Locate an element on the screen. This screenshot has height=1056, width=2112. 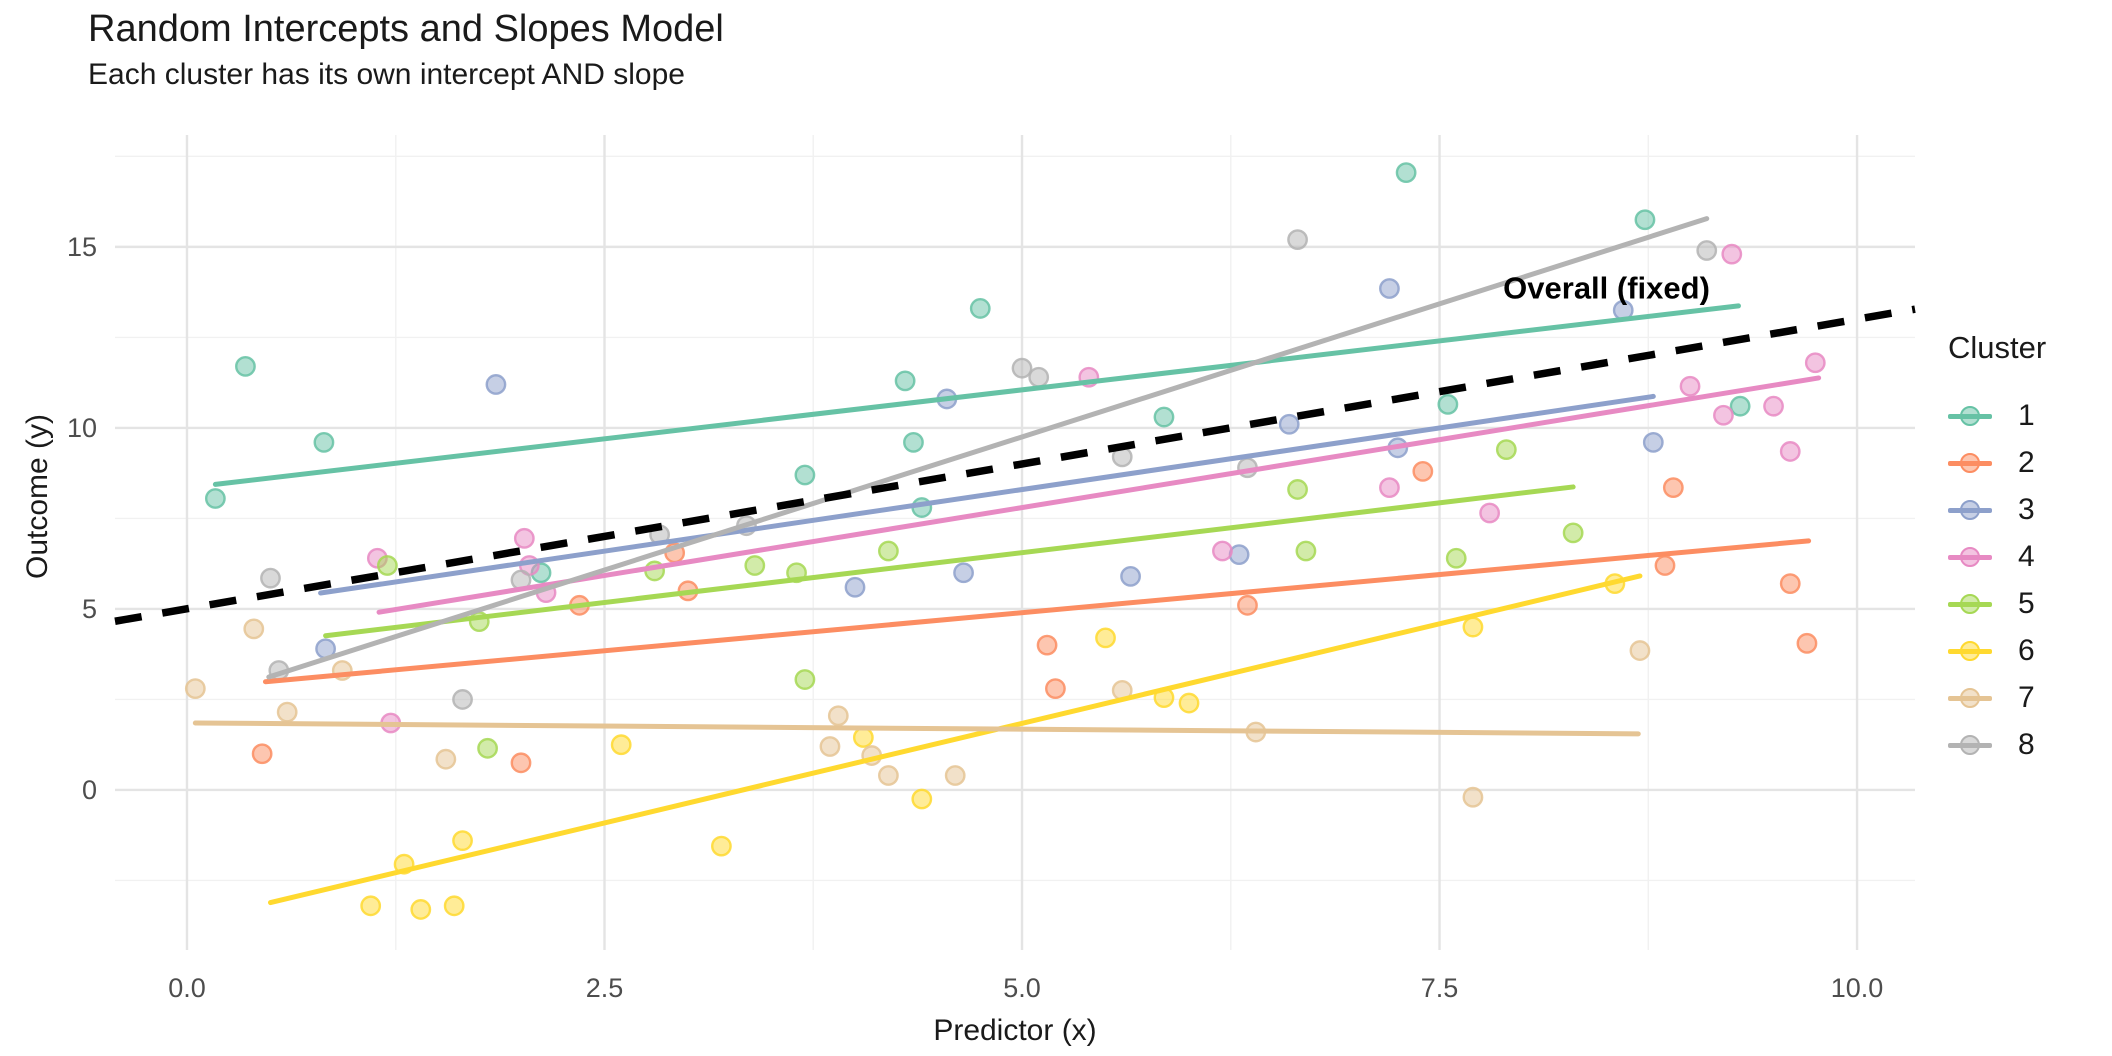
cluster-1-regression-line is located at coordinates (976, 395).